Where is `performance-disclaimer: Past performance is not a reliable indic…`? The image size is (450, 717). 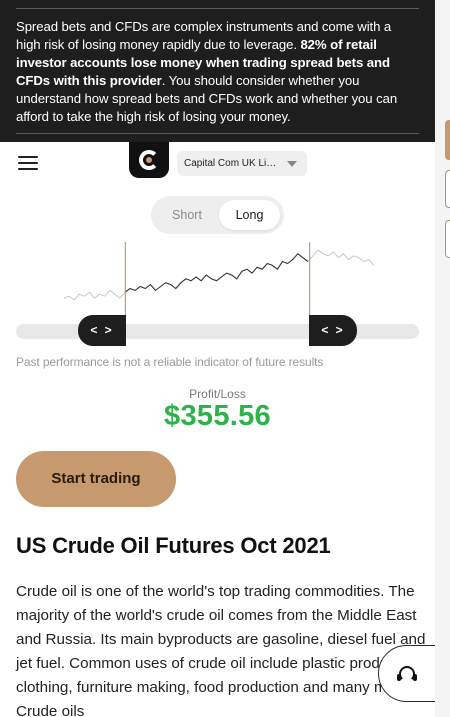 performance-disclaimer: Past performance is not a reliable indic… is located at coordinates (170, 362).